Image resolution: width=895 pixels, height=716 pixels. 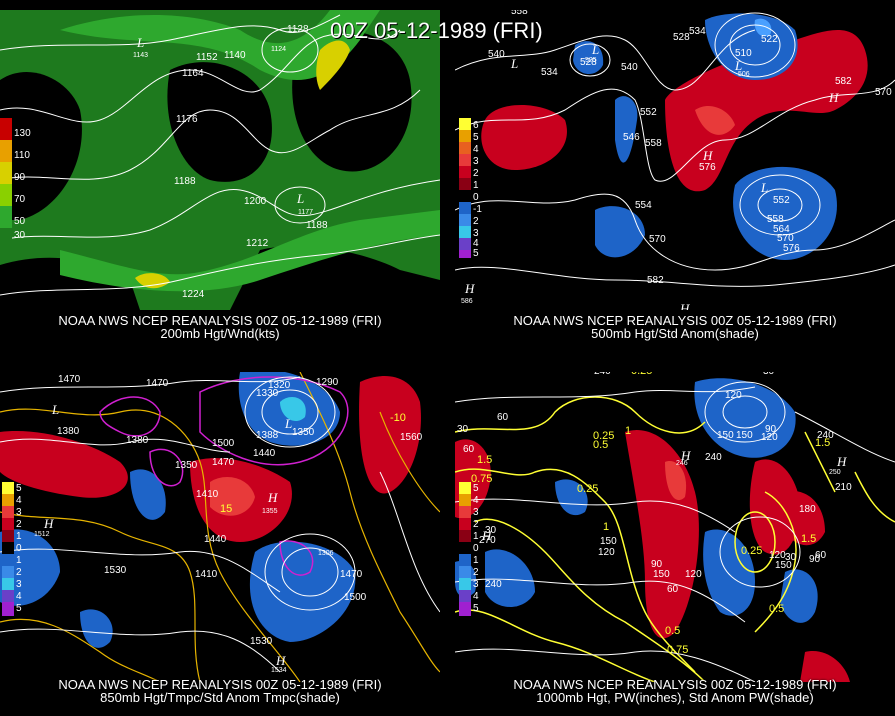 What do you see at coordinates (267, 393) in the screenshot?
I see `svg-text: 1330` at bounding box center [267, 393].